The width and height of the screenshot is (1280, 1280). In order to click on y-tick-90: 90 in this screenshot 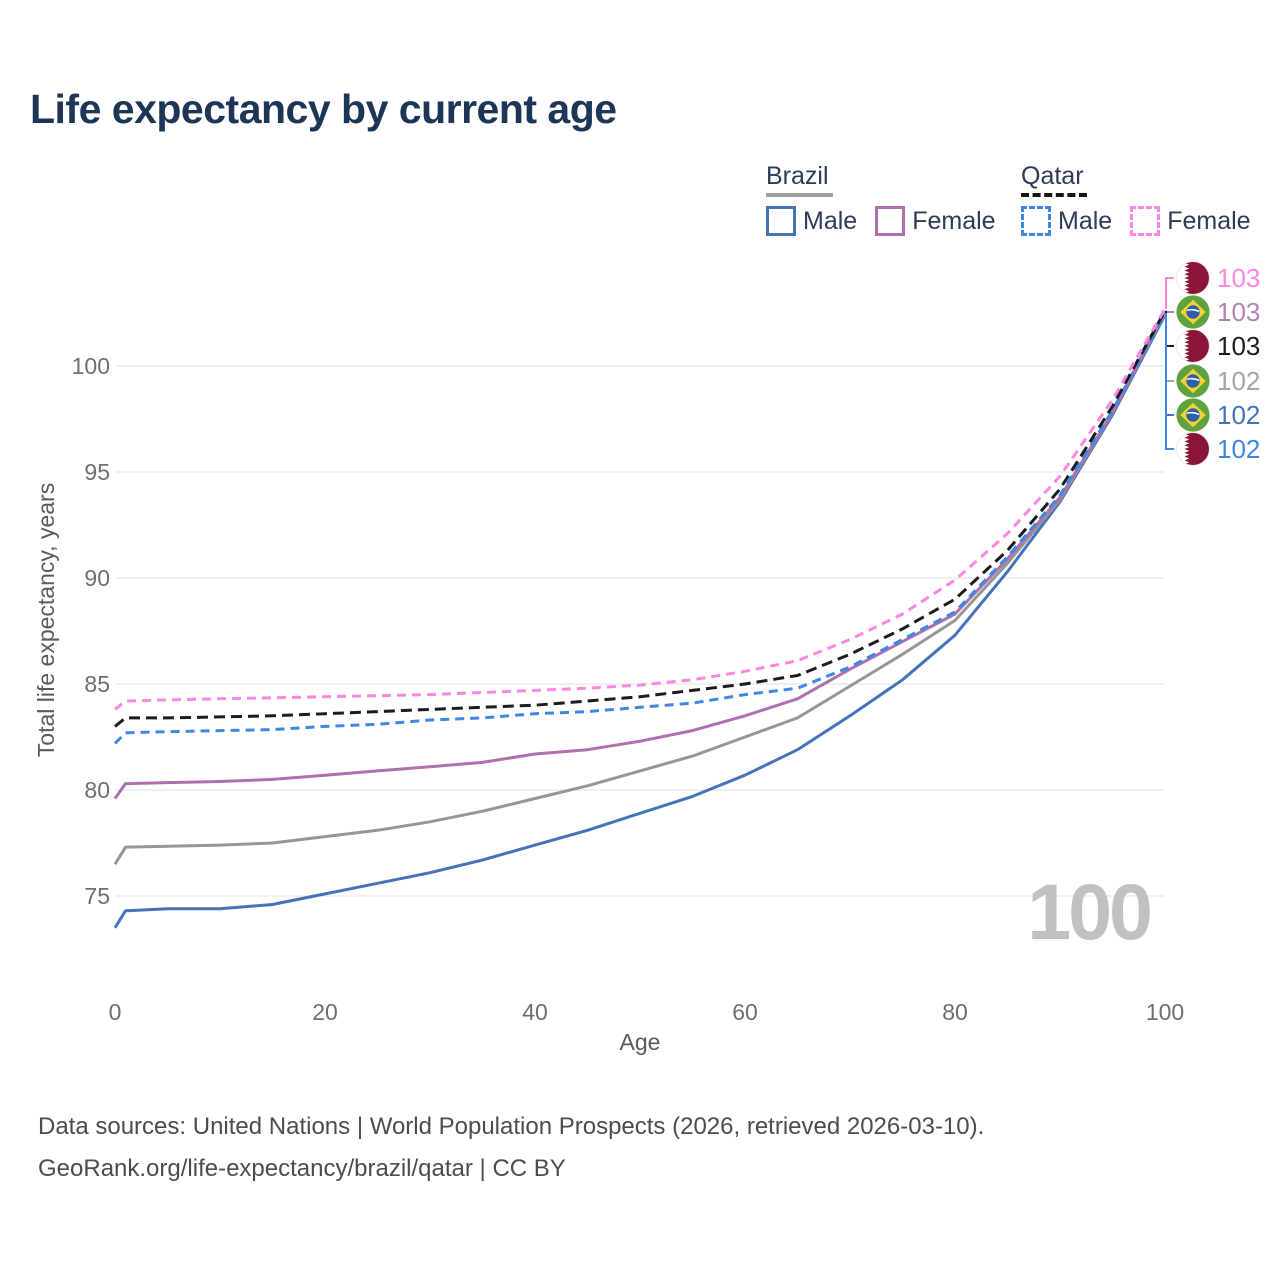, I will do `click(97, 578)`.